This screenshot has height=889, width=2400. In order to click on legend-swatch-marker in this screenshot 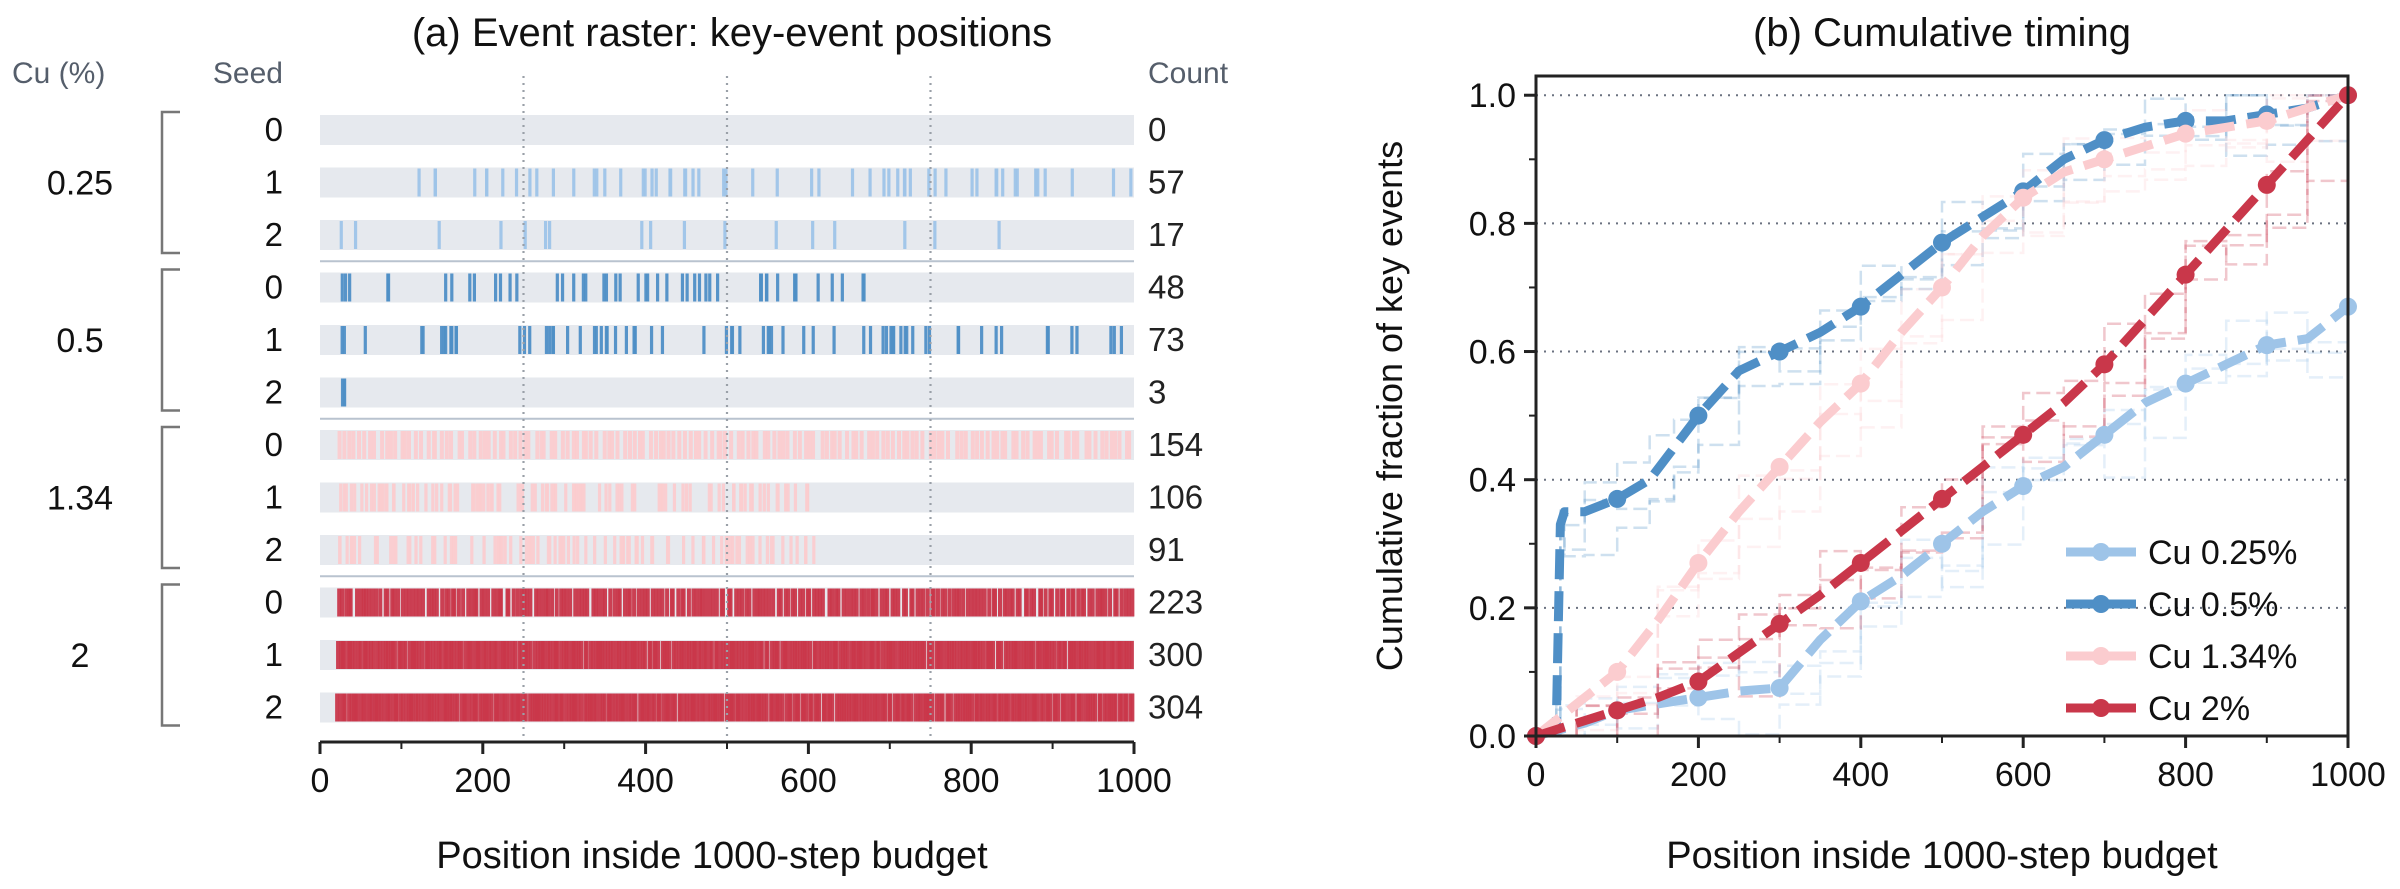, I will do `click(2101, 708)`.